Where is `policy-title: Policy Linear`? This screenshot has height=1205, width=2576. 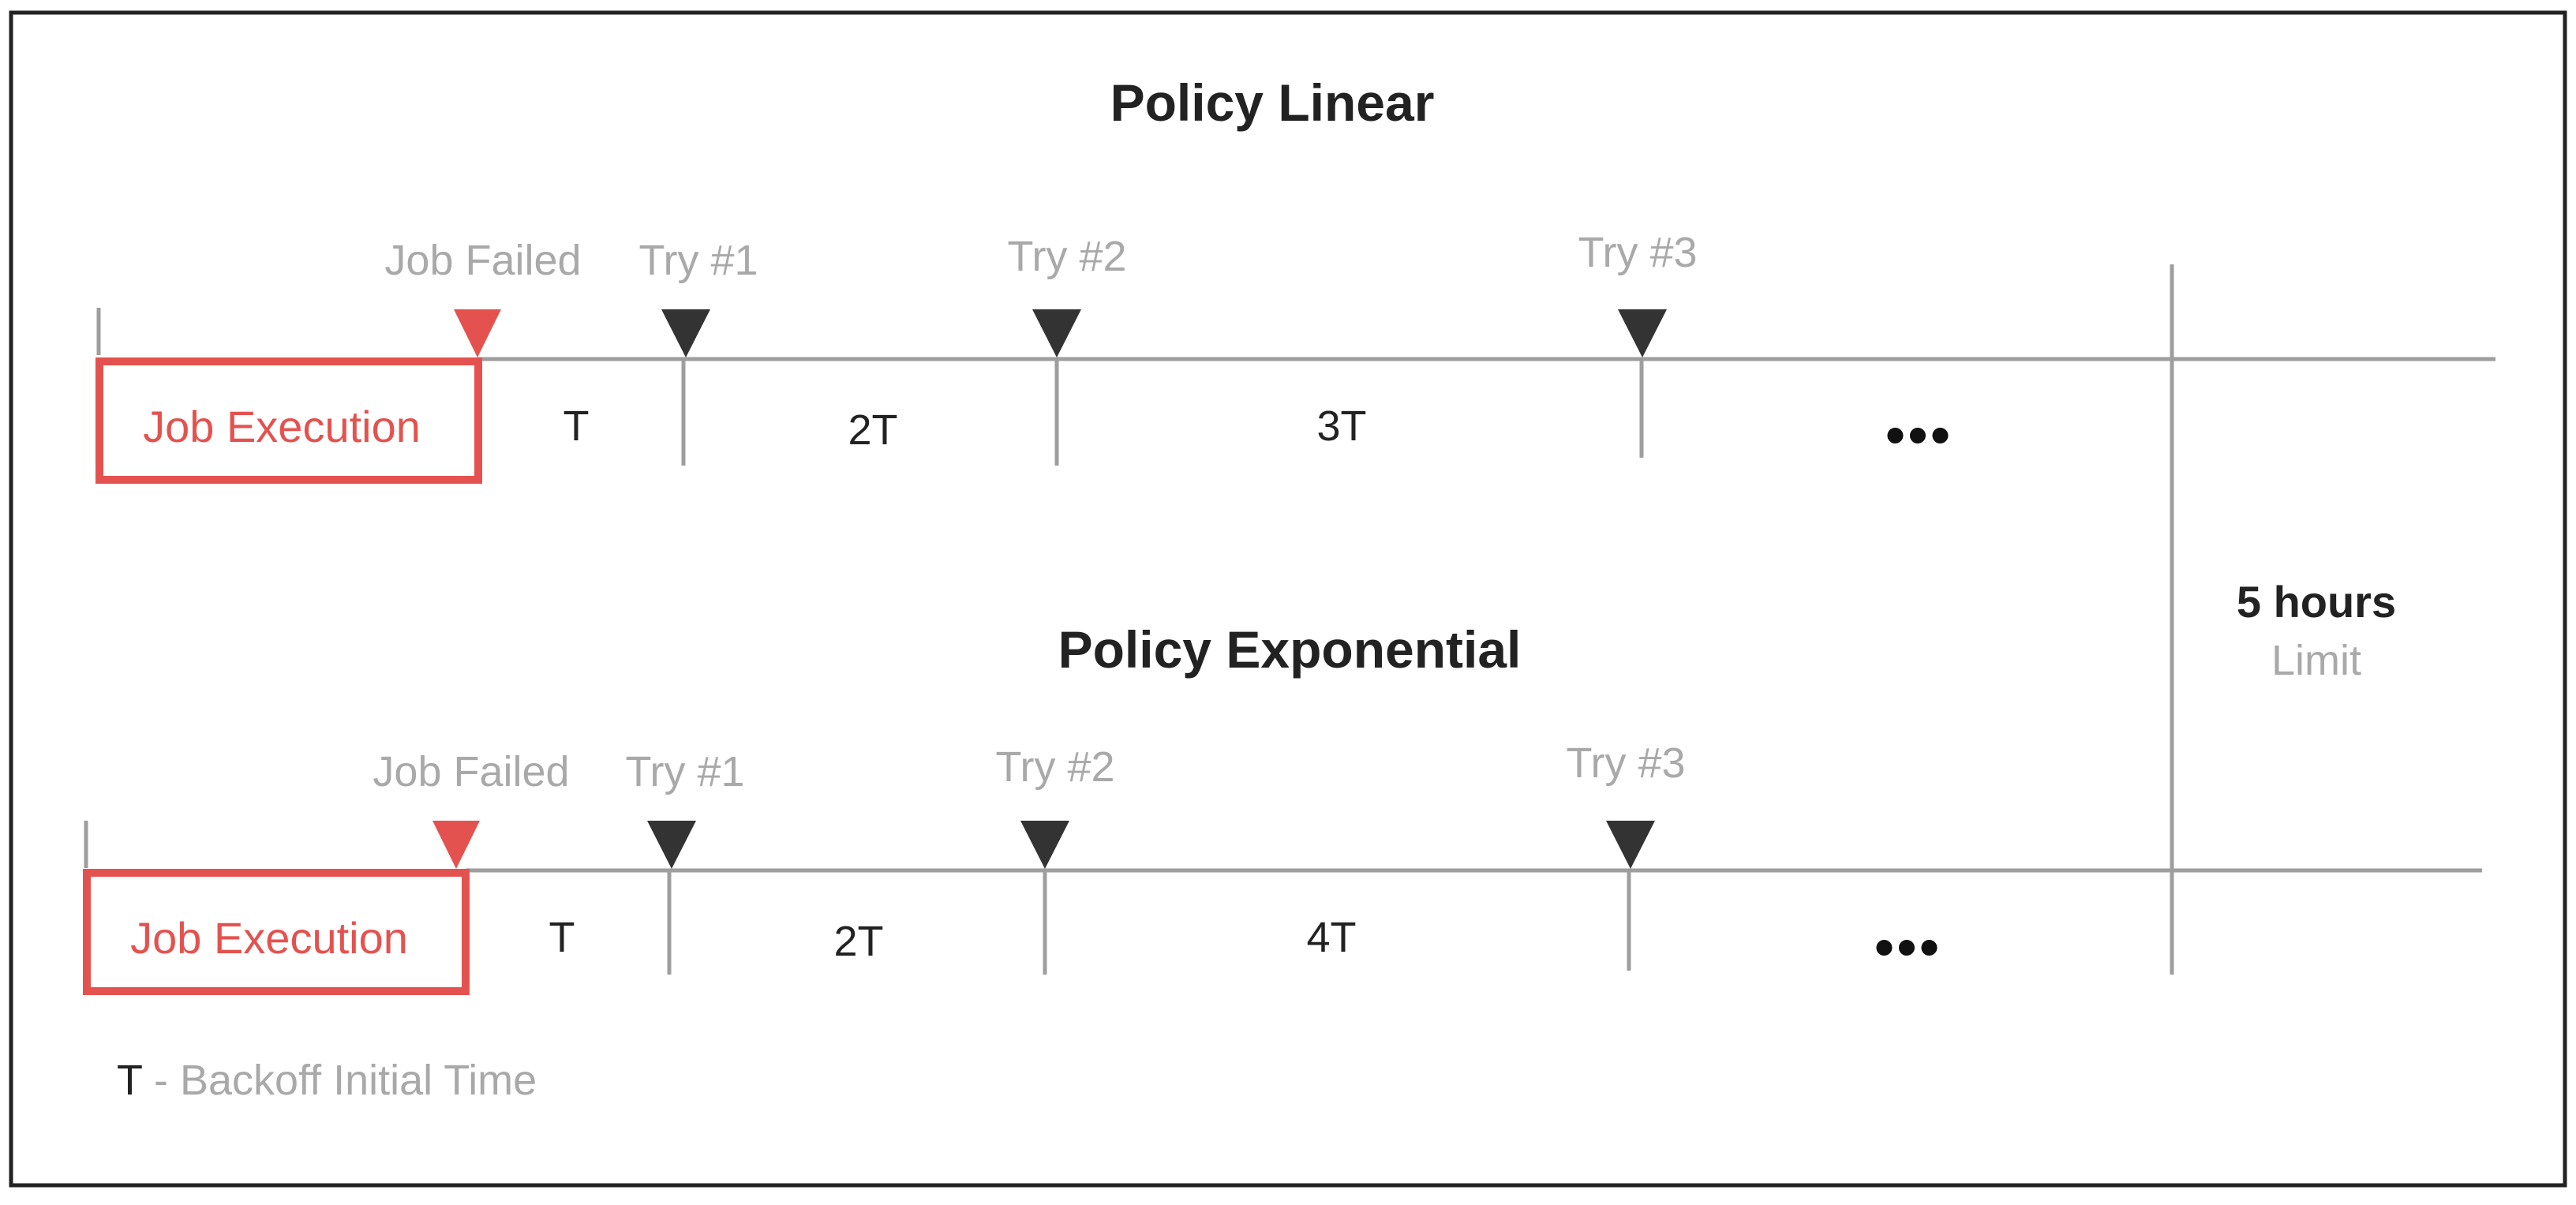 policy-title: Policy Linear is located at coordinates (1272, 102).